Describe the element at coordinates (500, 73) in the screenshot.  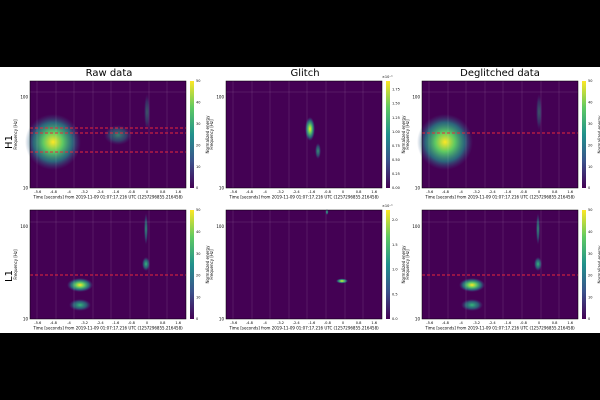
I see `column-title-deglitched: Deglitched data` at that location.